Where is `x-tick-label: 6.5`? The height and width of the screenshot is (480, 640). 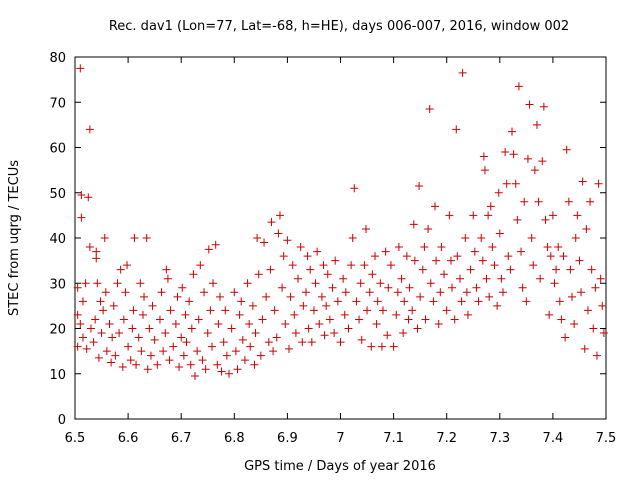 x-tick-label: 6.5 is located at coordinates (75, 438).